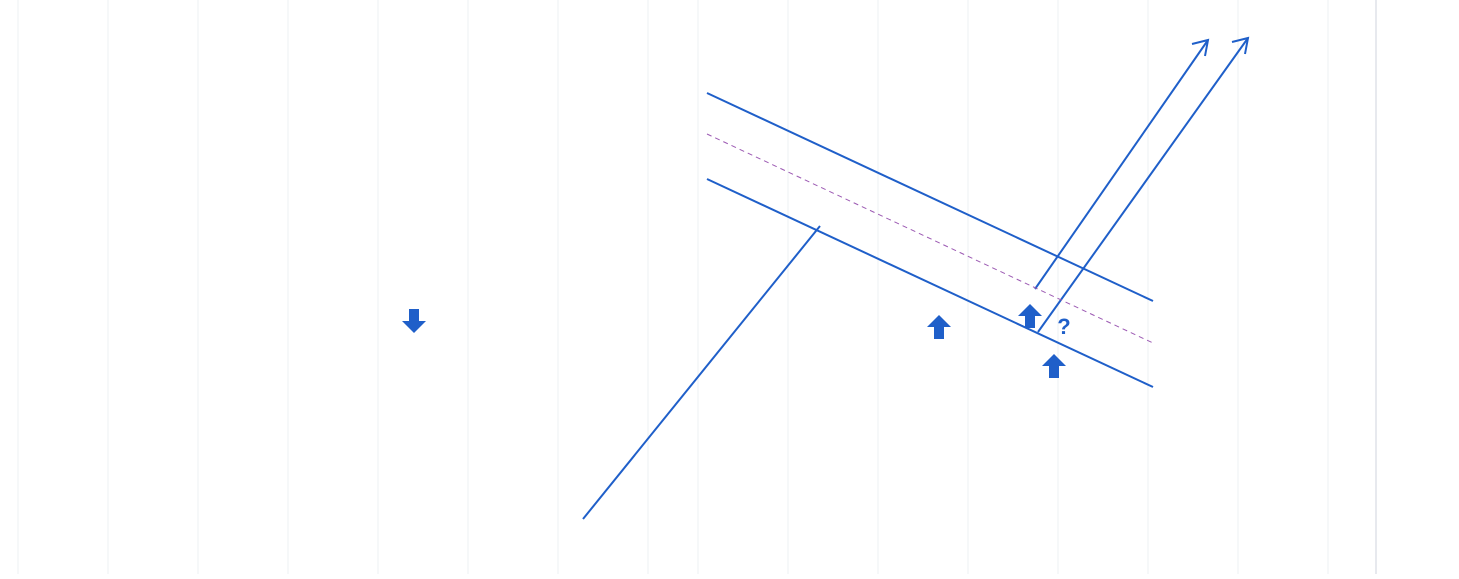 The width and height of the screenshot is (1459, 579). I want to click on annotations: ?, so click(736, 341).